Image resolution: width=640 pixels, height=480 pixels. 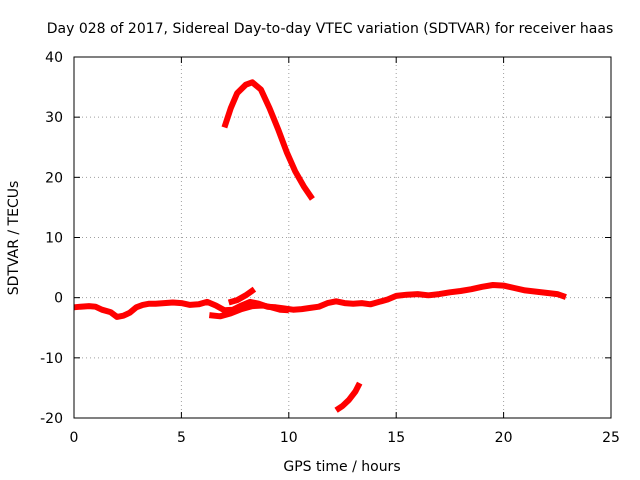 I want to click on y-tick-label: 40, so click(x=54, y=58).